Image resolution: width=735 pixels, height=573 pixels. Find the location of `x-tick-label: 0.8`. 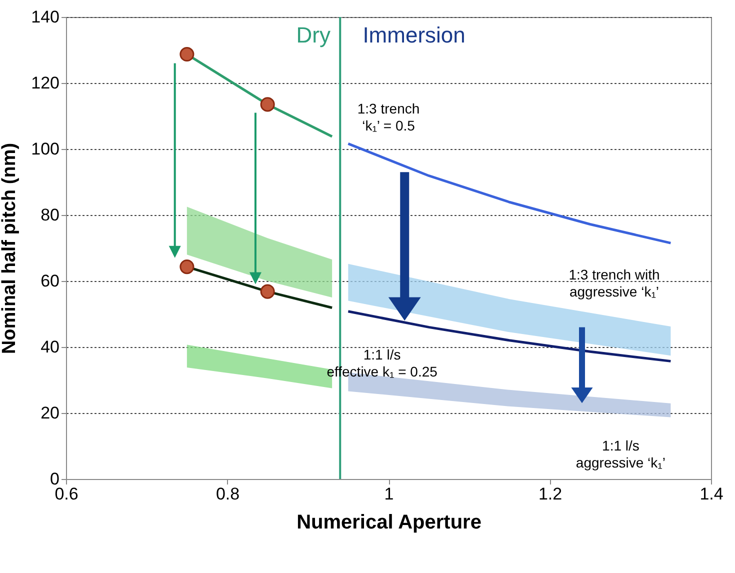

x-tick-label: 0.8 is located at coordinates (228, 494).